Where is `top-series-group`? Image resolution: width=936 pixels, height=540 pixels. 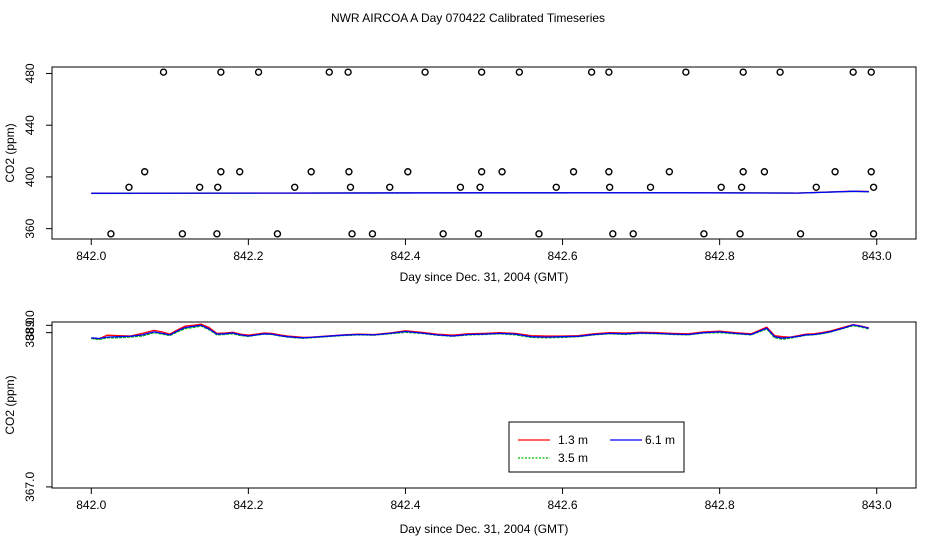
top-series-group is located at coordinates (480, 192).